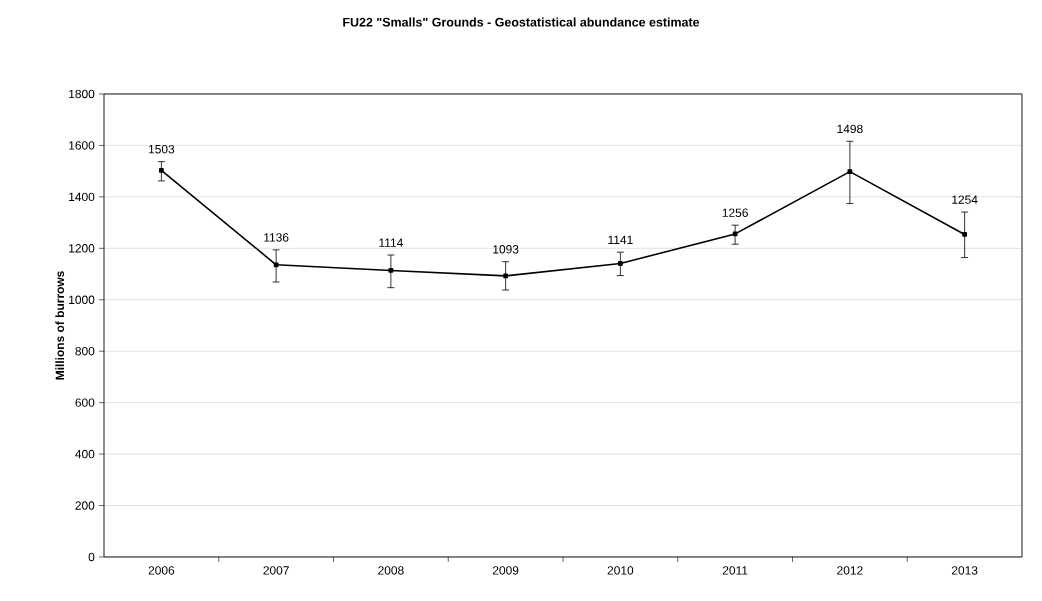  What do you see at coordinates (60, 325) in the screenshot?
I see `y-axis-title: Millions of burrows` at bounding box center [60, 325].